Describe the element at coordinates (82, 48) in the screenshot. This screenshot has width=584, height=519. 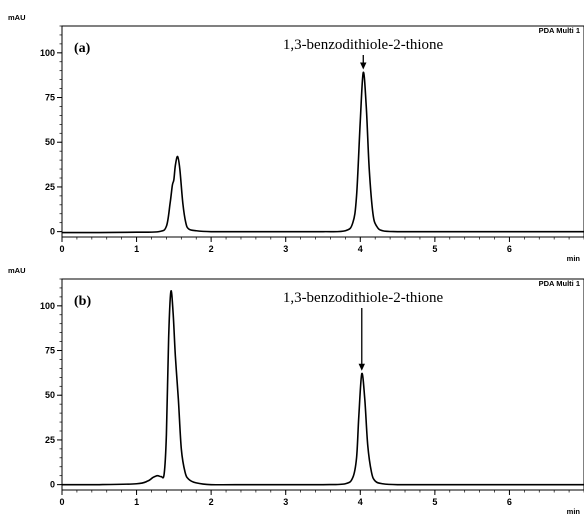
I see `panel-label: (a)` at that location.